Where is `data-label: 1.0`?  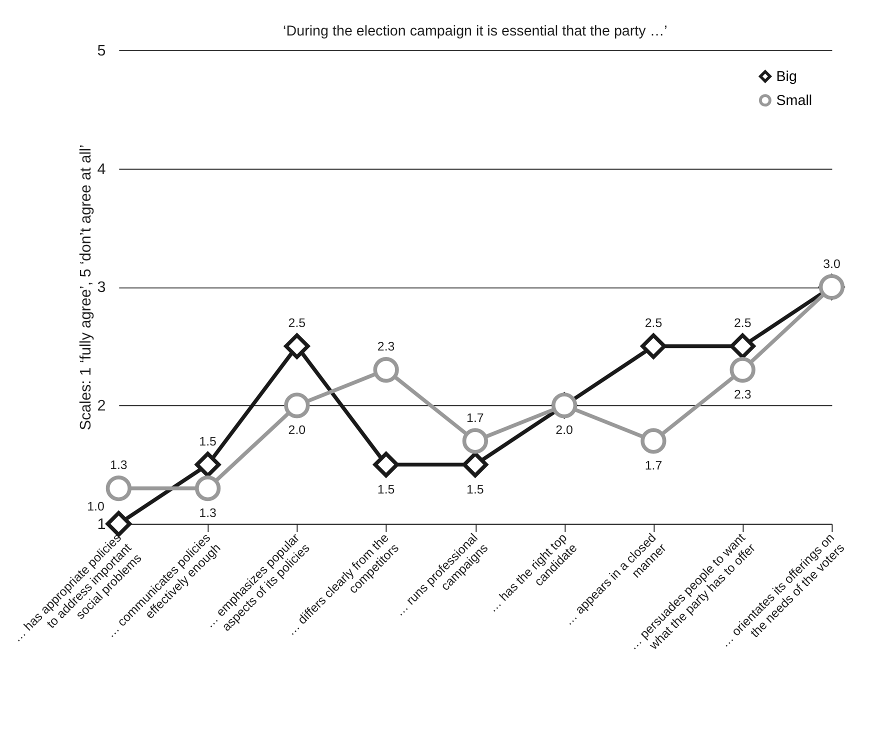
data-label: 1.0 is located at coordinates (95, 506).